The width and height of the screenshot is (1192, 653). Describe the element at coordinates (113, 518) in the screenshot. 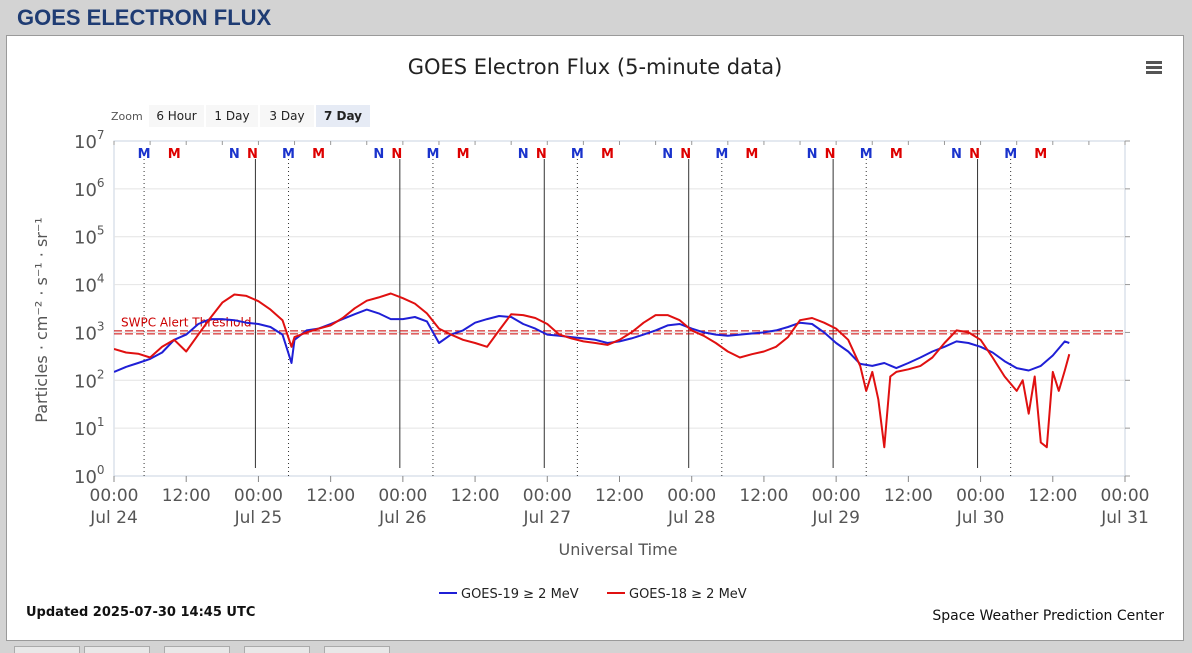

I see `x-tick-date-label: Jul 24` at that location.